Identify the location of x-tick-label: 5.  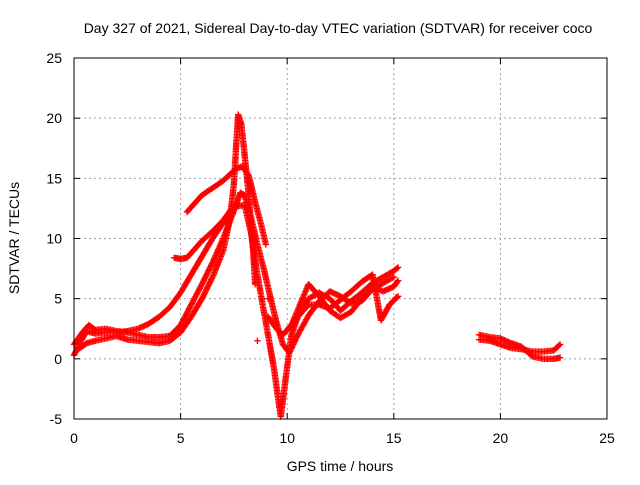
(181, 438).